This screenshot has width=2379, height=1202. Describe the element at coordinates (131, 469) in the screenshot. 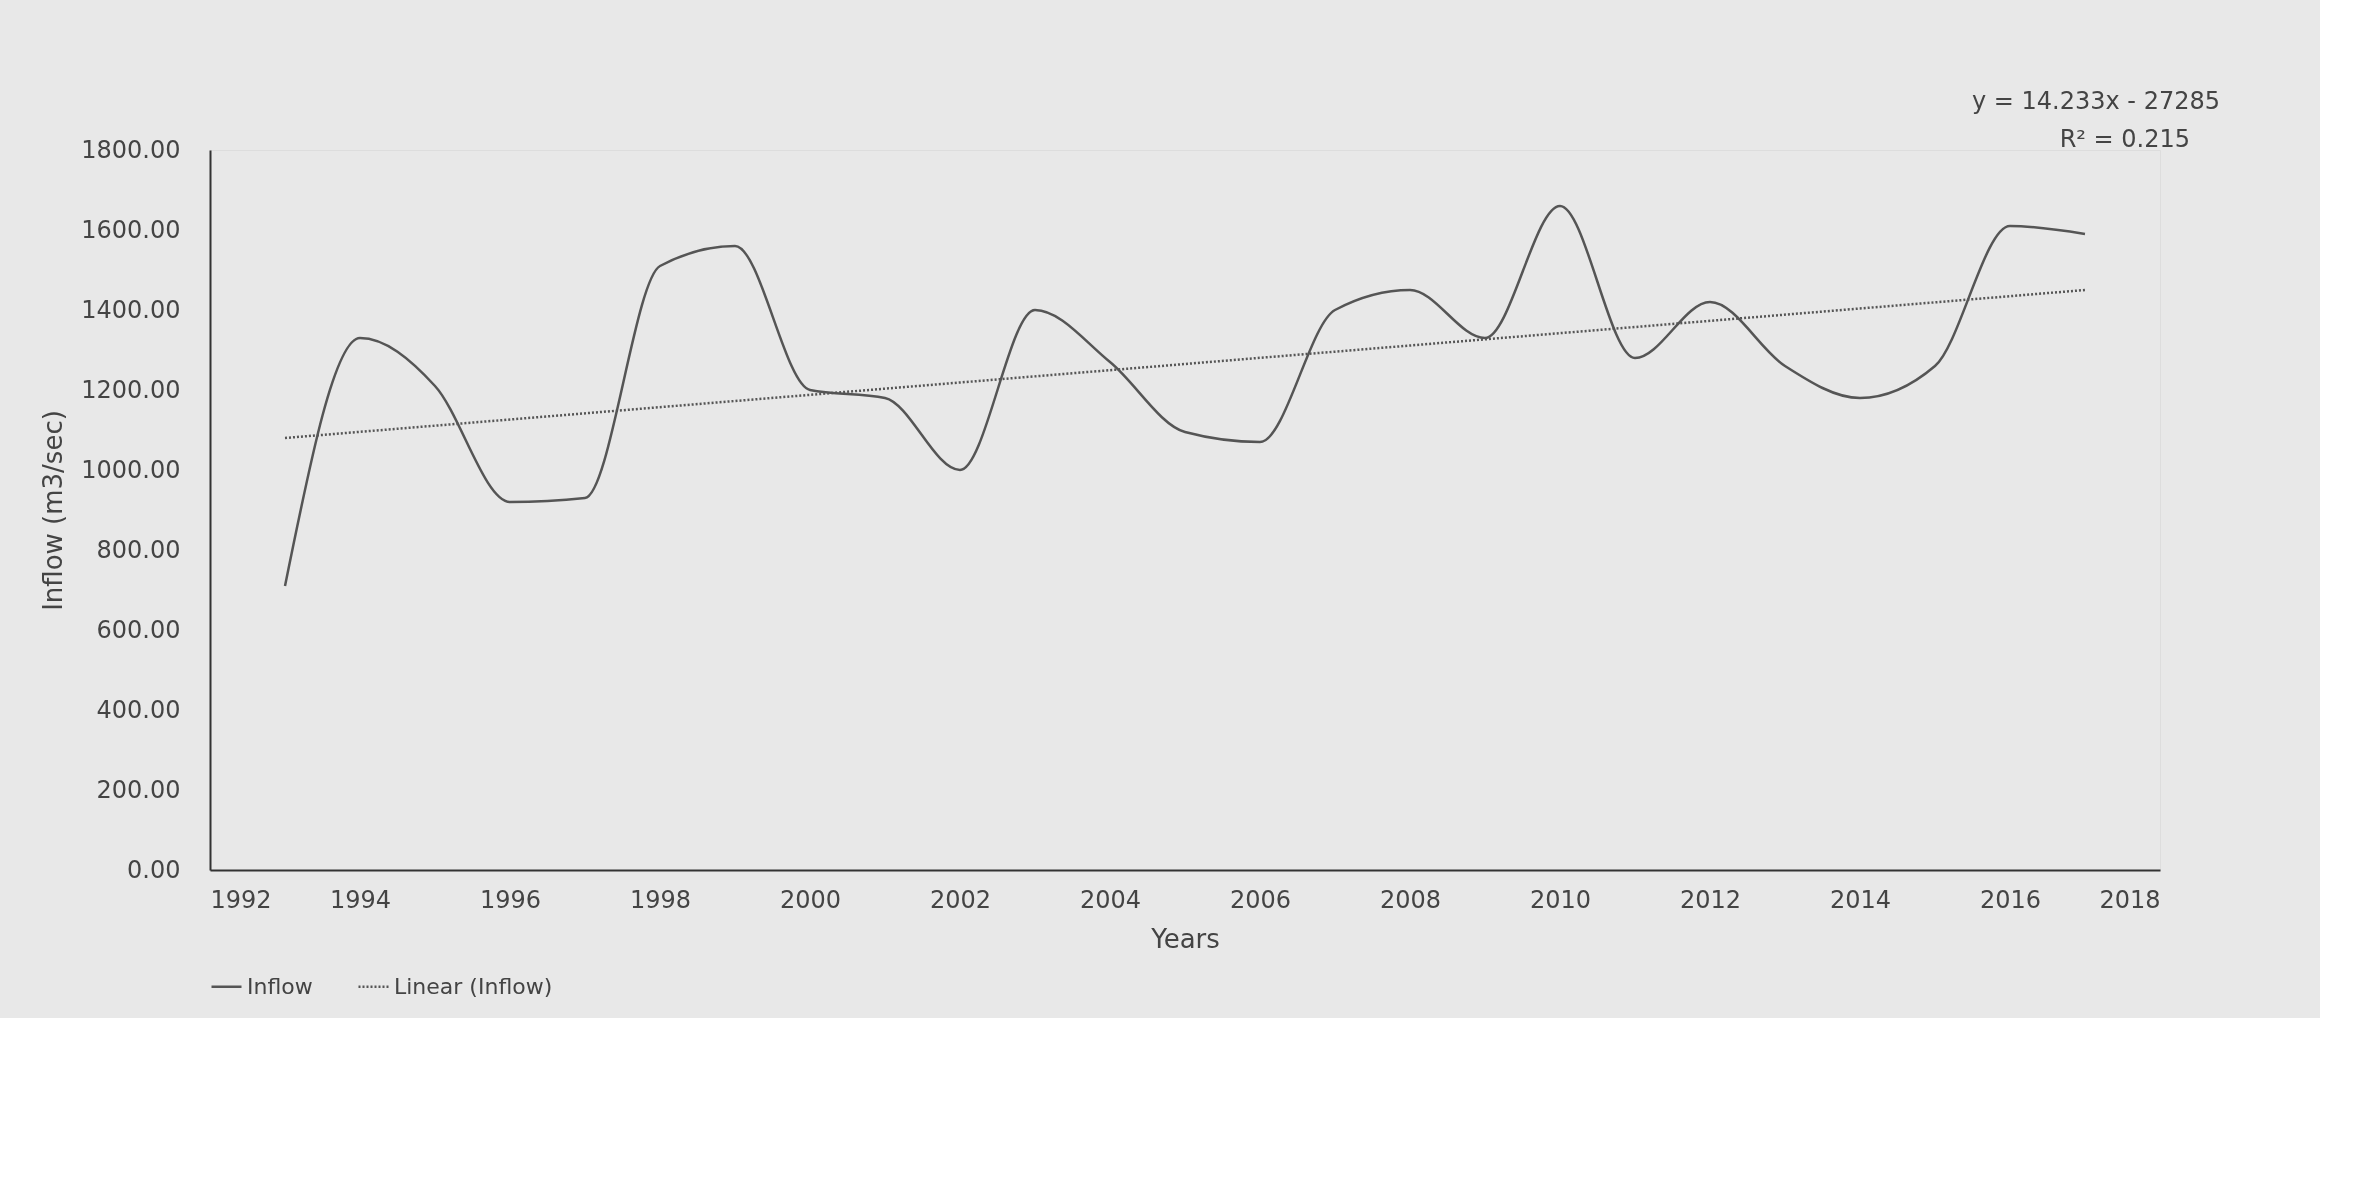

I see `y-tick-label: 1000.00` at that location.